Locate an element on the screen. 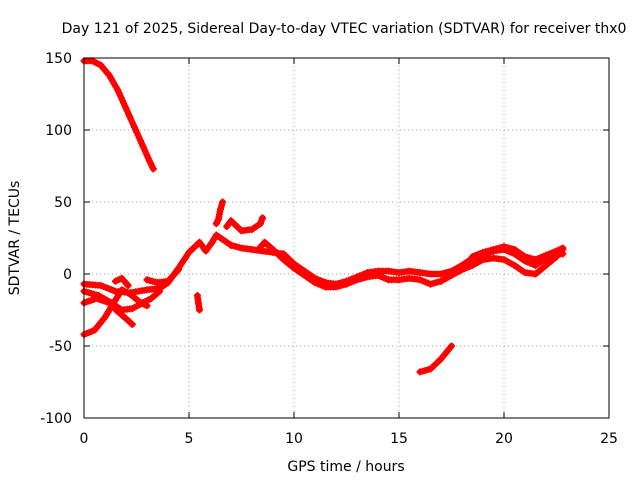 The width and height of the screenshot is (640, 480). y-tick-label: 50 is located at coordinates (63, 203).